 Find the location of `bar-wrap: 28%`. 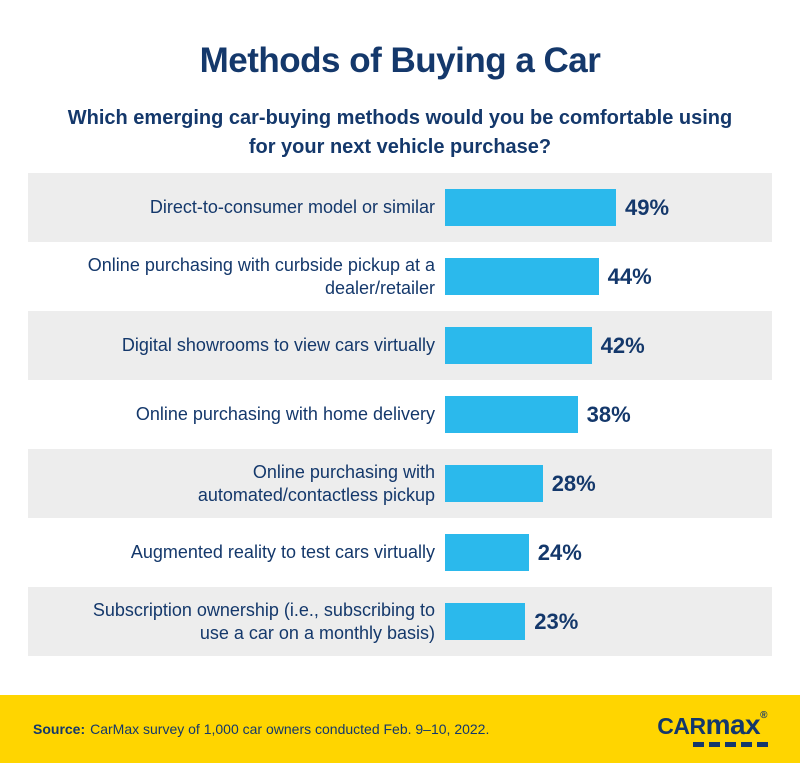

bar-wrap: 28% is located at coordinates (608, 483).